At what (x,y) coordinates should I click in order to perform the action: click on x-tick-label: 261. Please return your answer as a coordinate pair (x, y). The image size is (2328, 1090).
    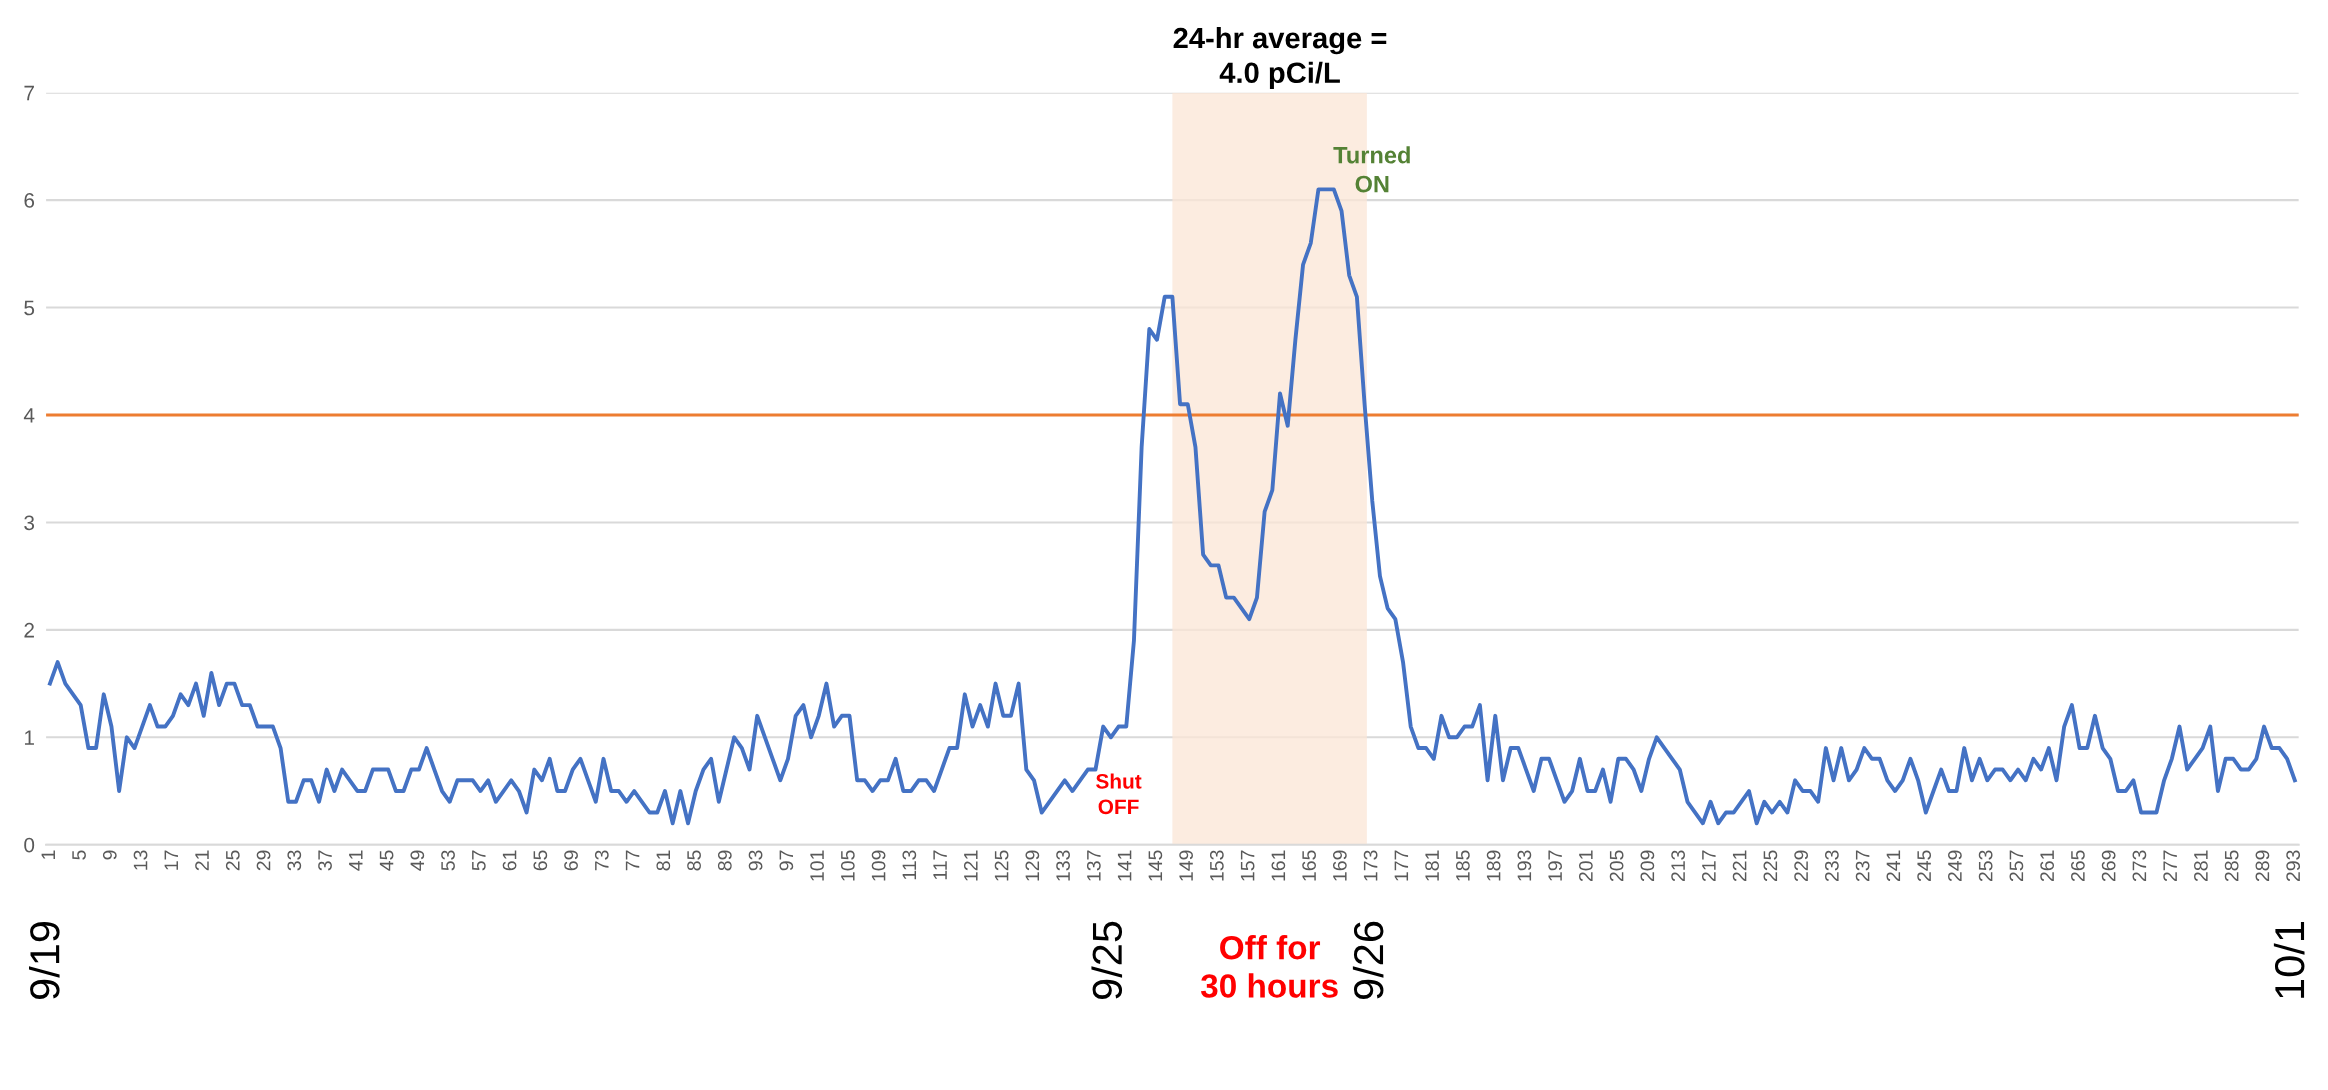
    Looking at the image, I should click on (2047, 866).